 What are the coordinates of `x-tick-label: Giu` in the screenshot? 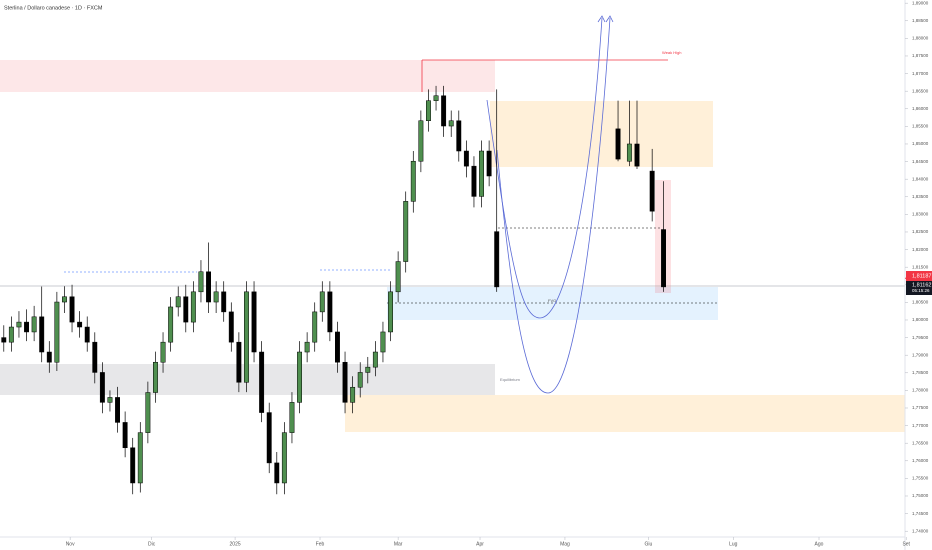 It's located at (648, 544).